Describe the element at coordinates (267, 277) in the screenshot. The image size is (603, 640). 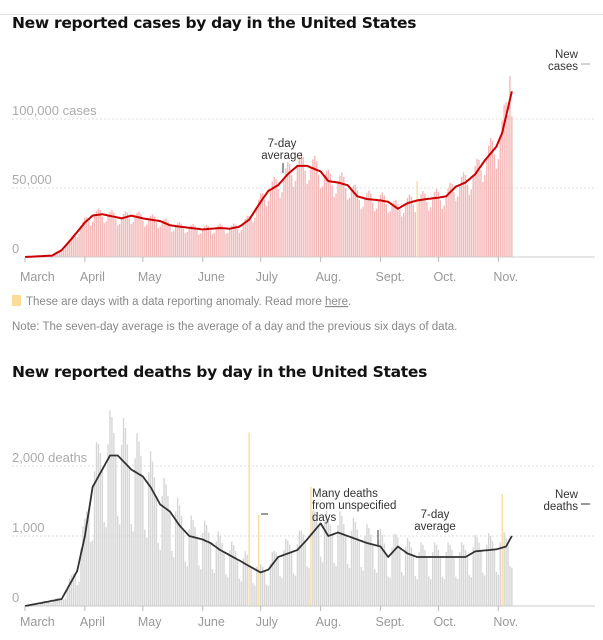
I see `x-tick-label: July` at that location.